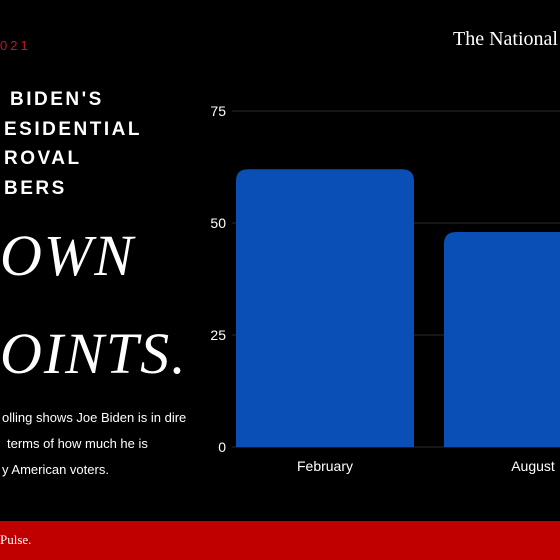 Image resolution: width=560 pixels, height=560 pixels. Describe the element at coordinates (43, 158) in the screenshot. I see `headline-line-3: ROVAL` at that location.